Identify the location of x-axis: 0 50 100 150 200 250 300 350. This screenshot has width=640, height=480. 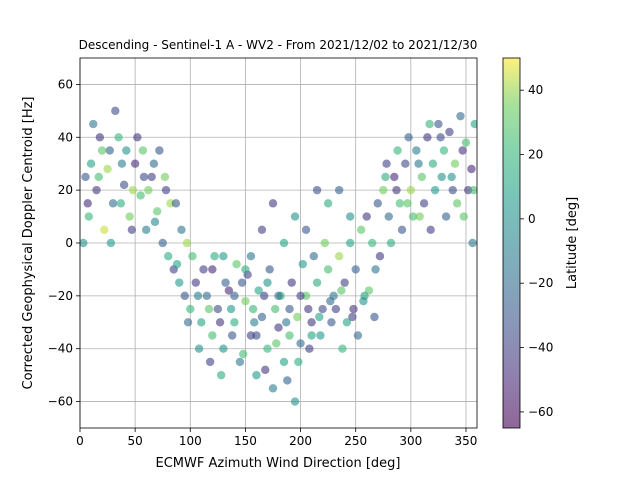
(276, 438).